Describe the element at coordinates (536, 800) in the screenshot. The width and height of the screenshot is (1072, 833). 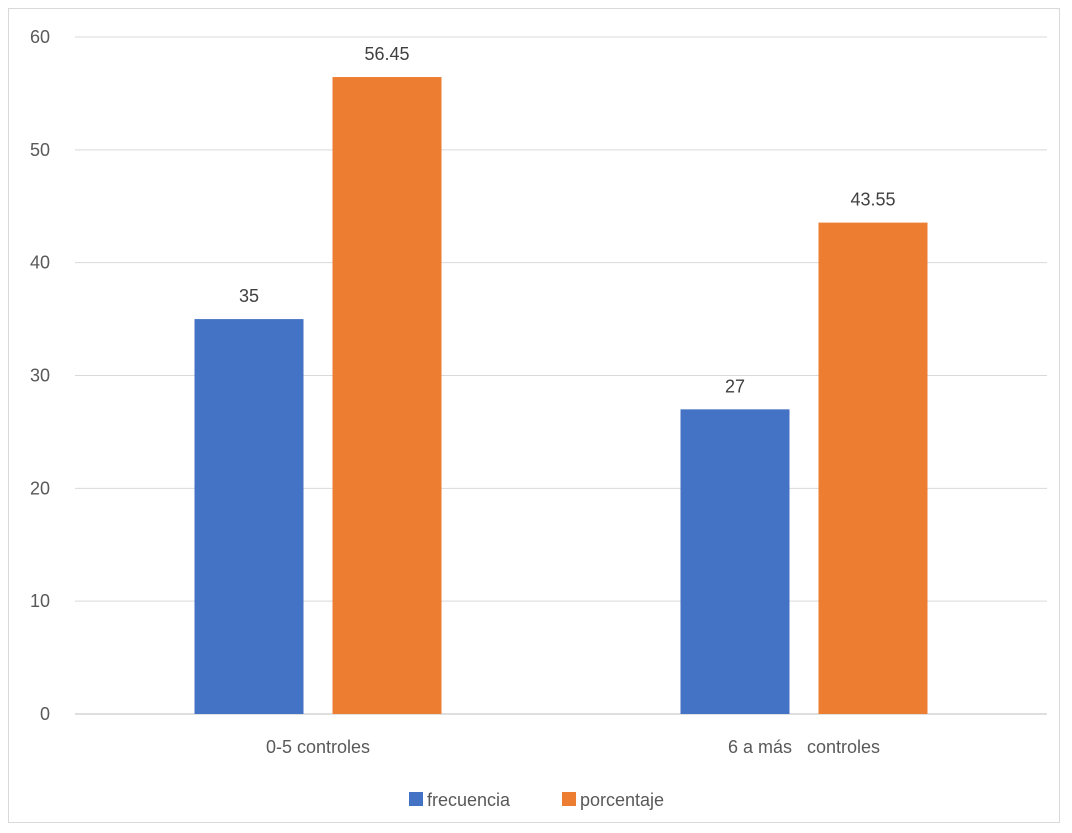
I see `legend: frecuencia porcentaje` at that location.